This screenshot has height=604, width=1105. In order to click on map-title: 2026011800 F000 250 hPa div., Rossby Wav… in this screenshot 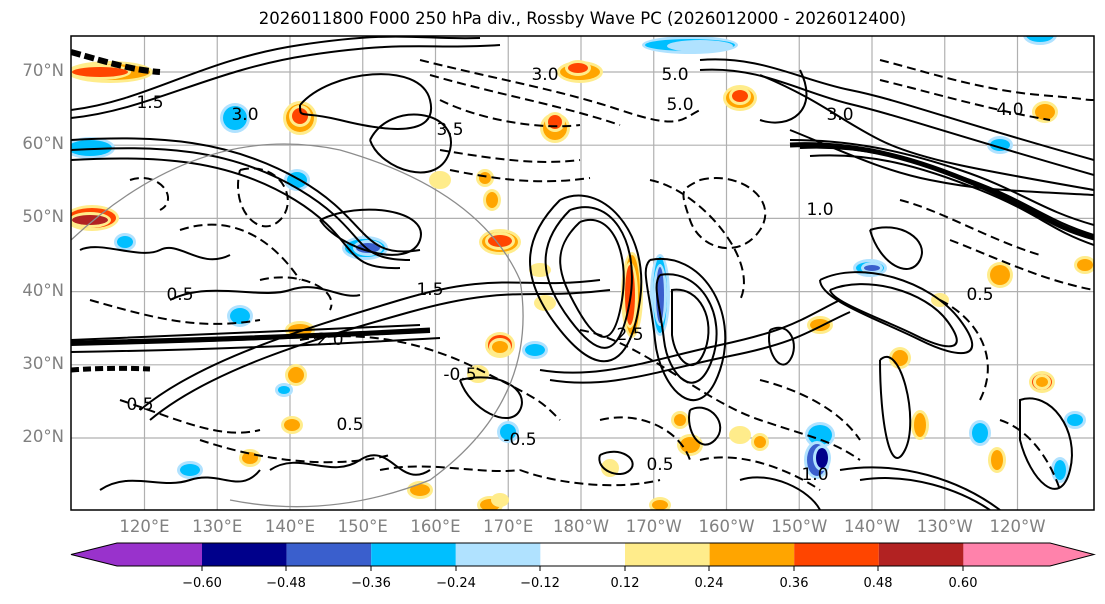, I will do `click(582, 18)`.